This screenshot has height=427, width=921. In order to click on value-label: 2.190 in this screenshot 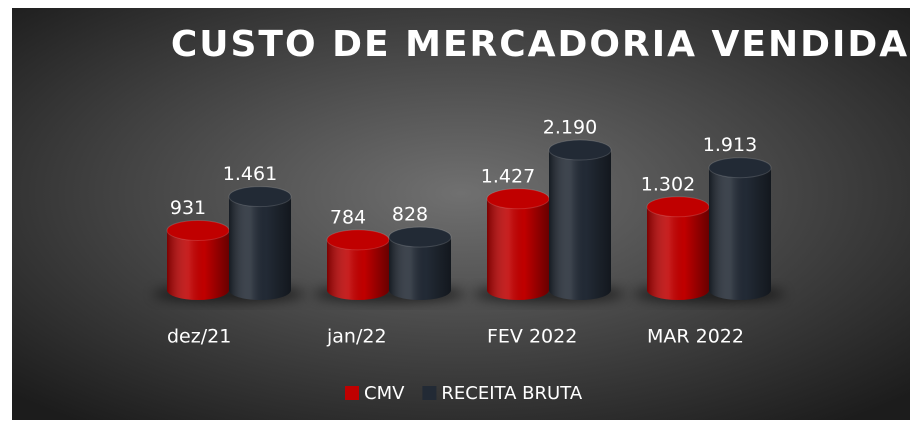, I will do `click(570, 128)`.